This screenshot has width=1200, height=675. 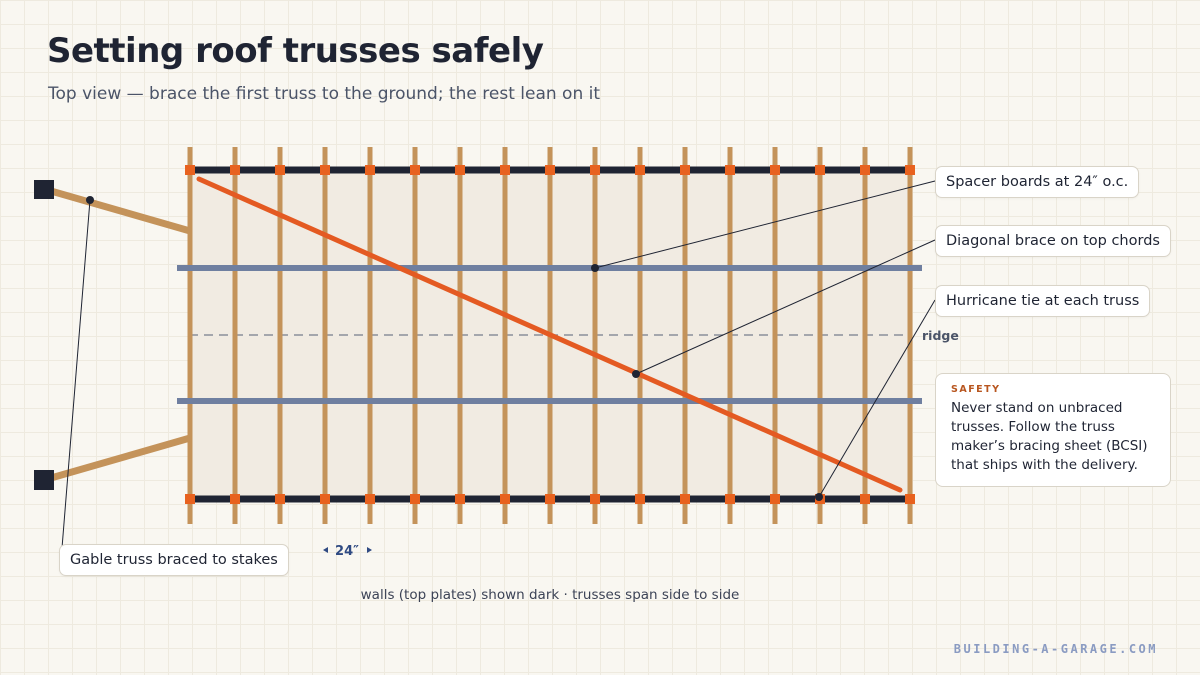 What do you see at coordinates (369, 550) in the screenshot?
I see `arrow-right-icon` at bounding box center [369, 550].